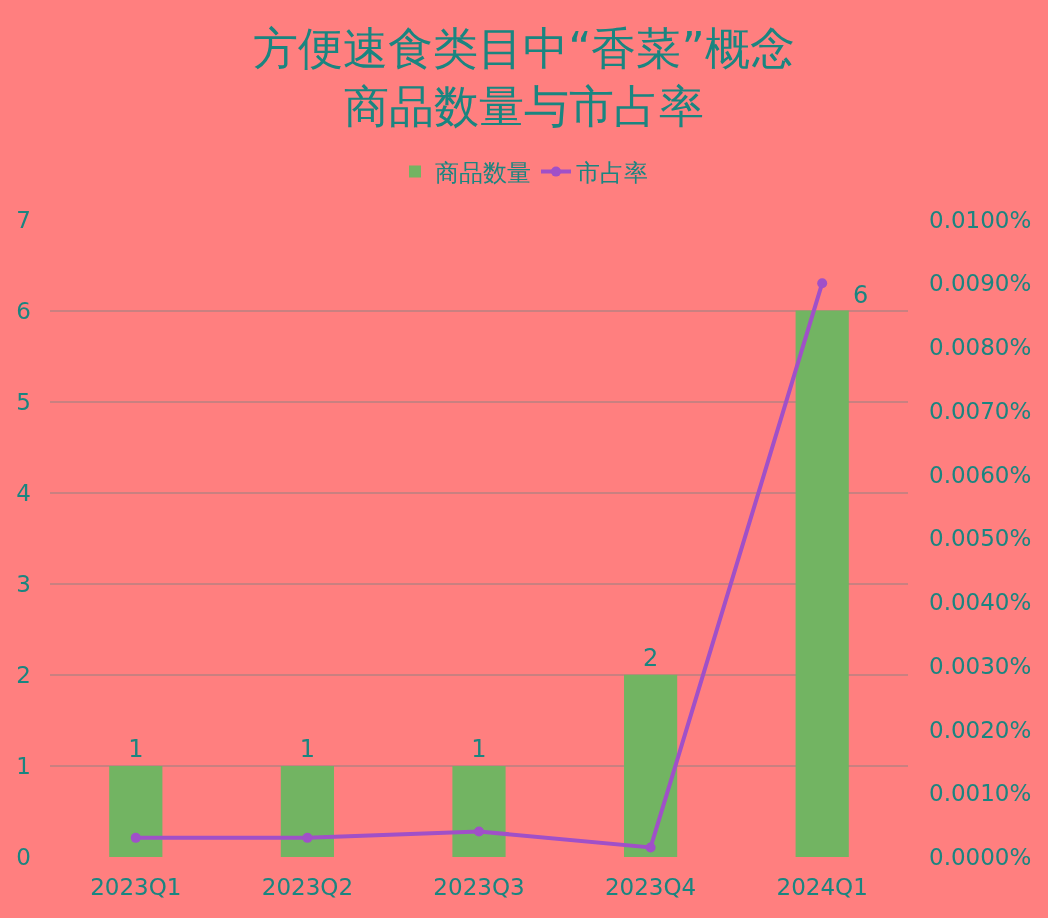  What do you see at coordinates (23, 583) in the screenshot?
I see `y-tick-label: 3` at bounding box center [23, 583].